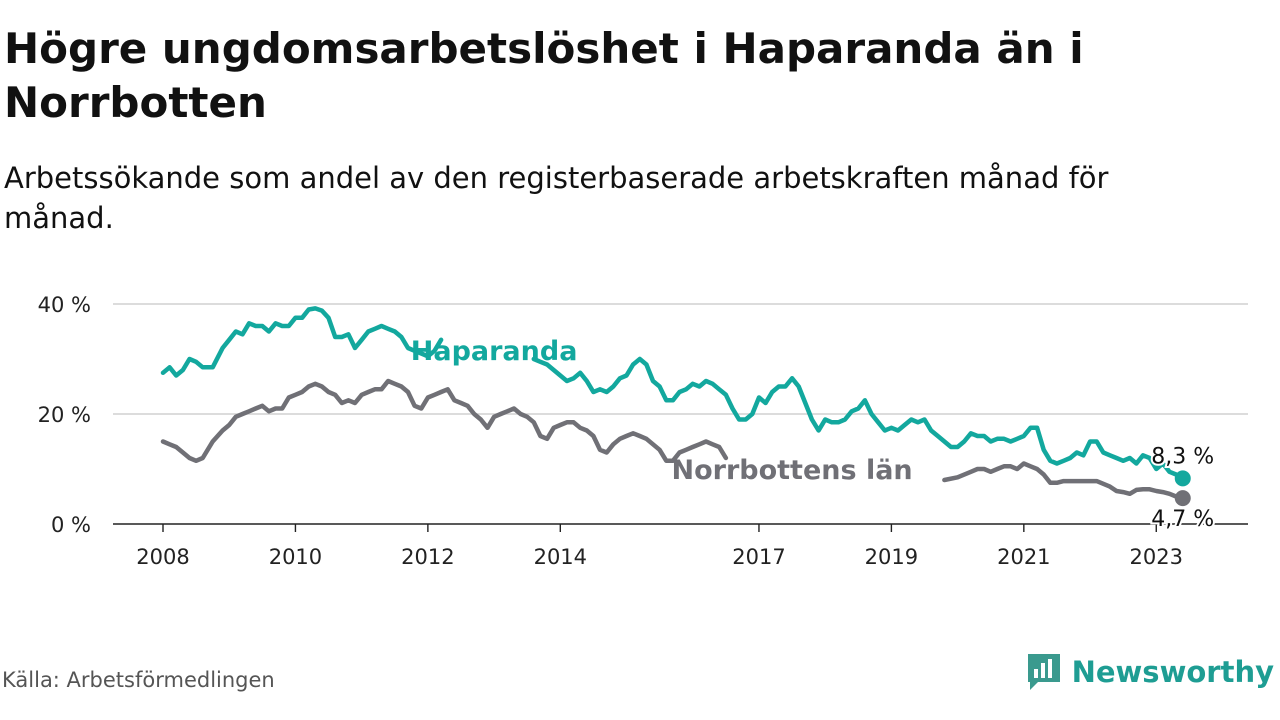 The image size is (1280, 720). I want to click on x-tick-label: 2008, so click(162, 557).